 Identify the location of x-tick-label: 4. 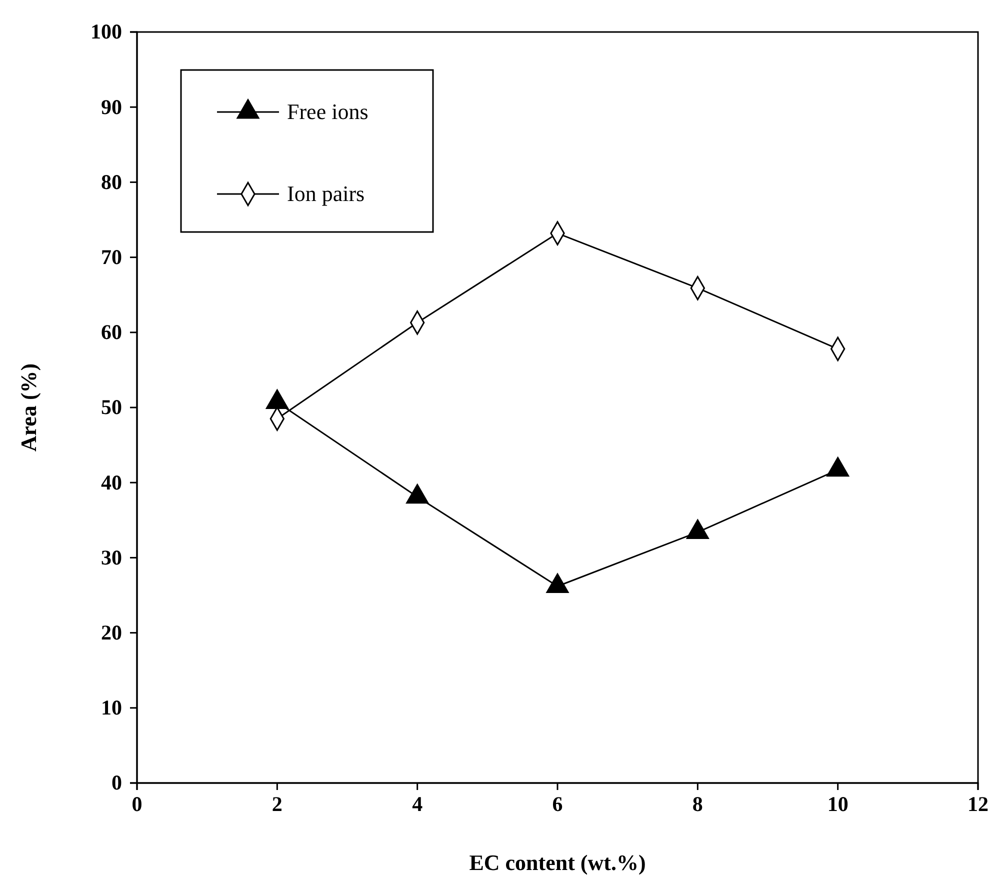
(418, 804).